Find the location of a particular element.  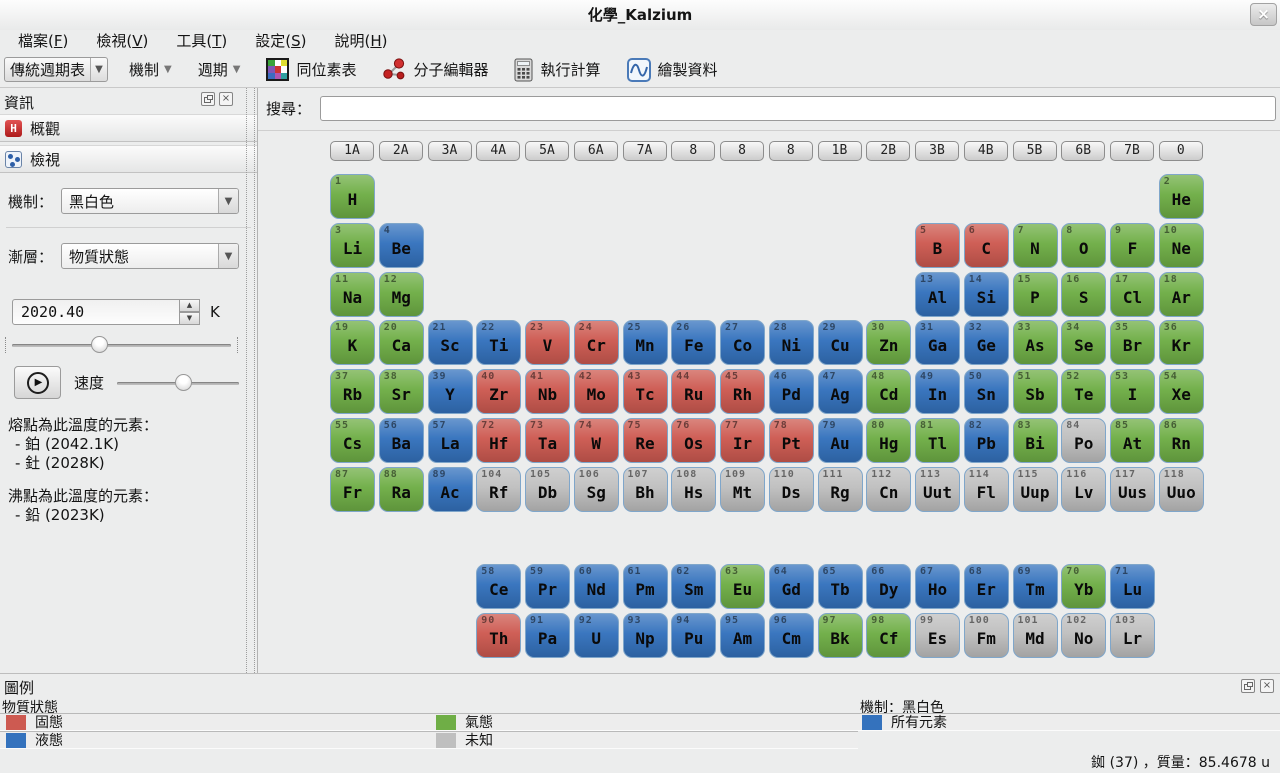

element-cell-Bk: 97 Bk is located at coordinates (840, 635).